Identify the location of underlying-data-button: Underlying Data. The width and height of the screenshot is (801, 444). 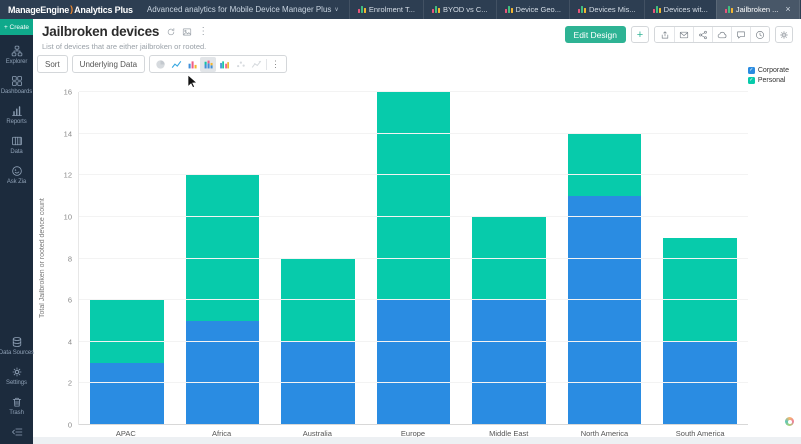
(108, 64).